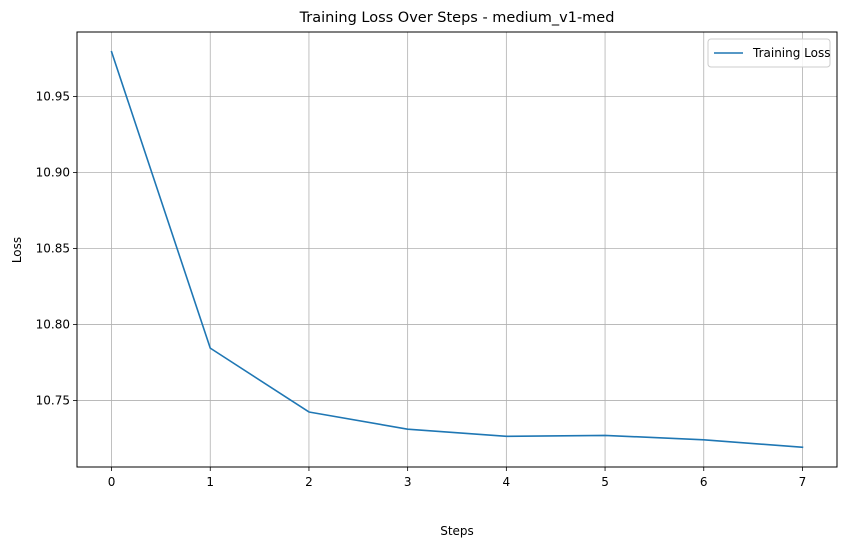 The width and height of the screenshot is (863, 551). I want to click on legend-label-training-loss: Training Loss, so click(791, 53).